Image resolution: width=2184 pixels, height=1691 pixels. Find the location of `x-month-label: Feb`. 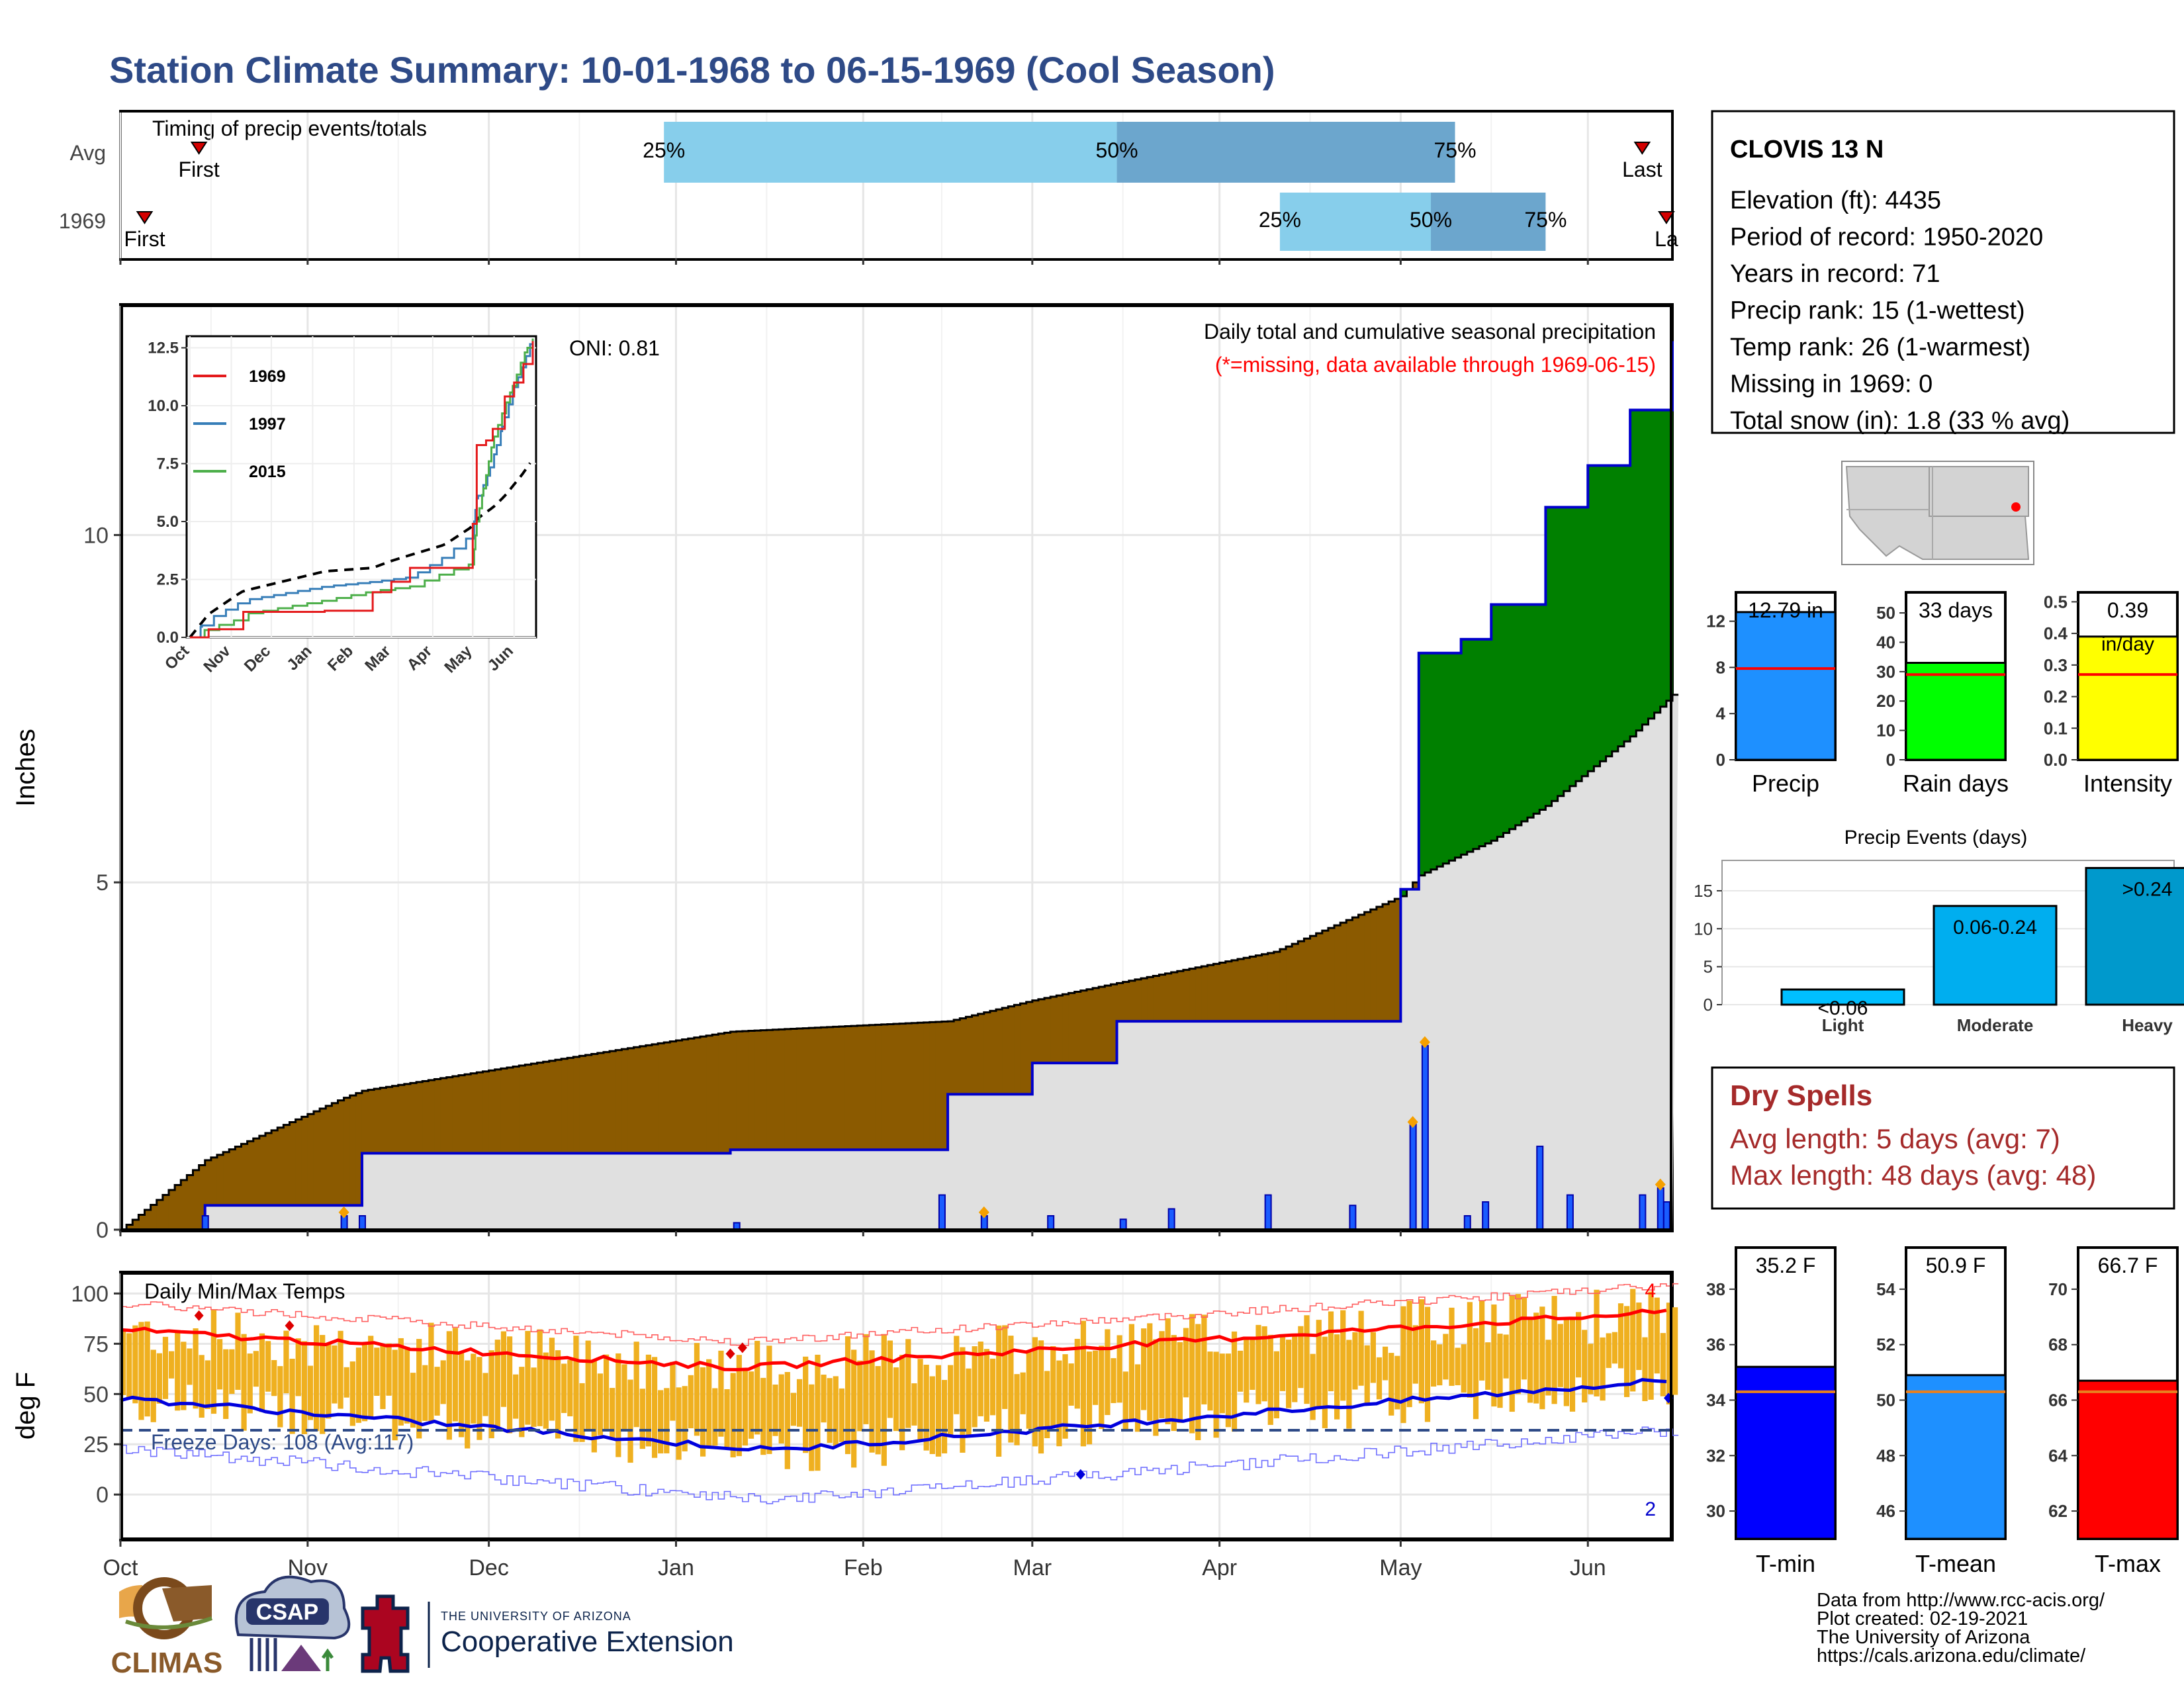

x-month-label: Feb is located at coordinates (863, 1567).